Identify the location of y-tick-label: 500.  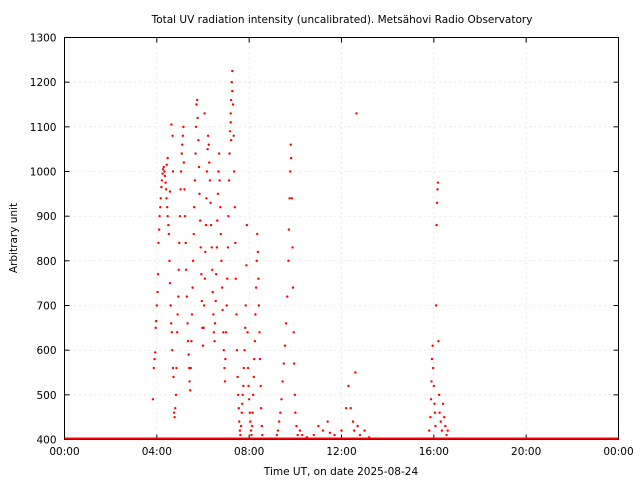
(46, 396).